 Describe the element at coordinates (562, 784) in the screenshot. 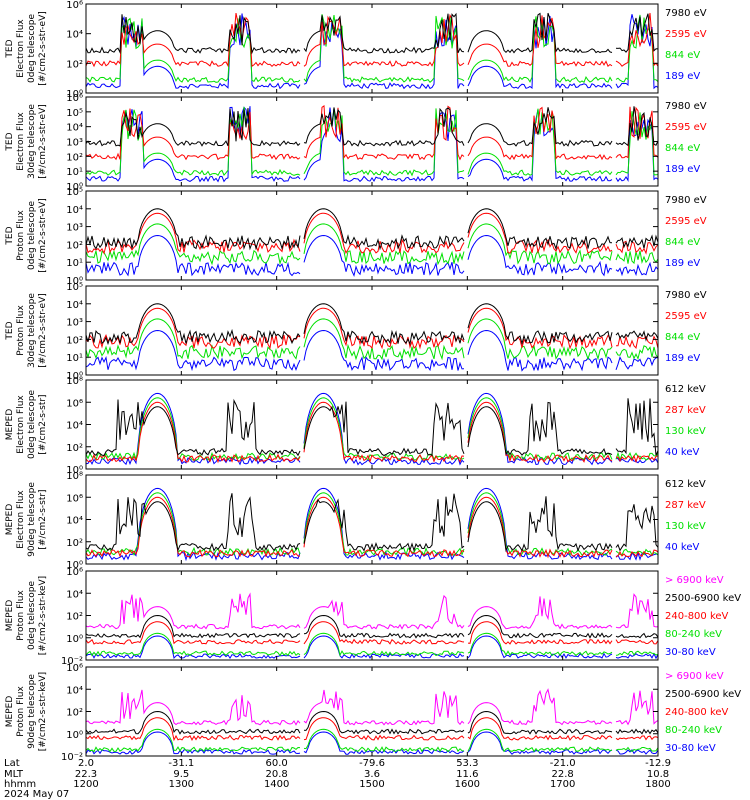

I see `x-tick-hhmm: 1700` at that location.